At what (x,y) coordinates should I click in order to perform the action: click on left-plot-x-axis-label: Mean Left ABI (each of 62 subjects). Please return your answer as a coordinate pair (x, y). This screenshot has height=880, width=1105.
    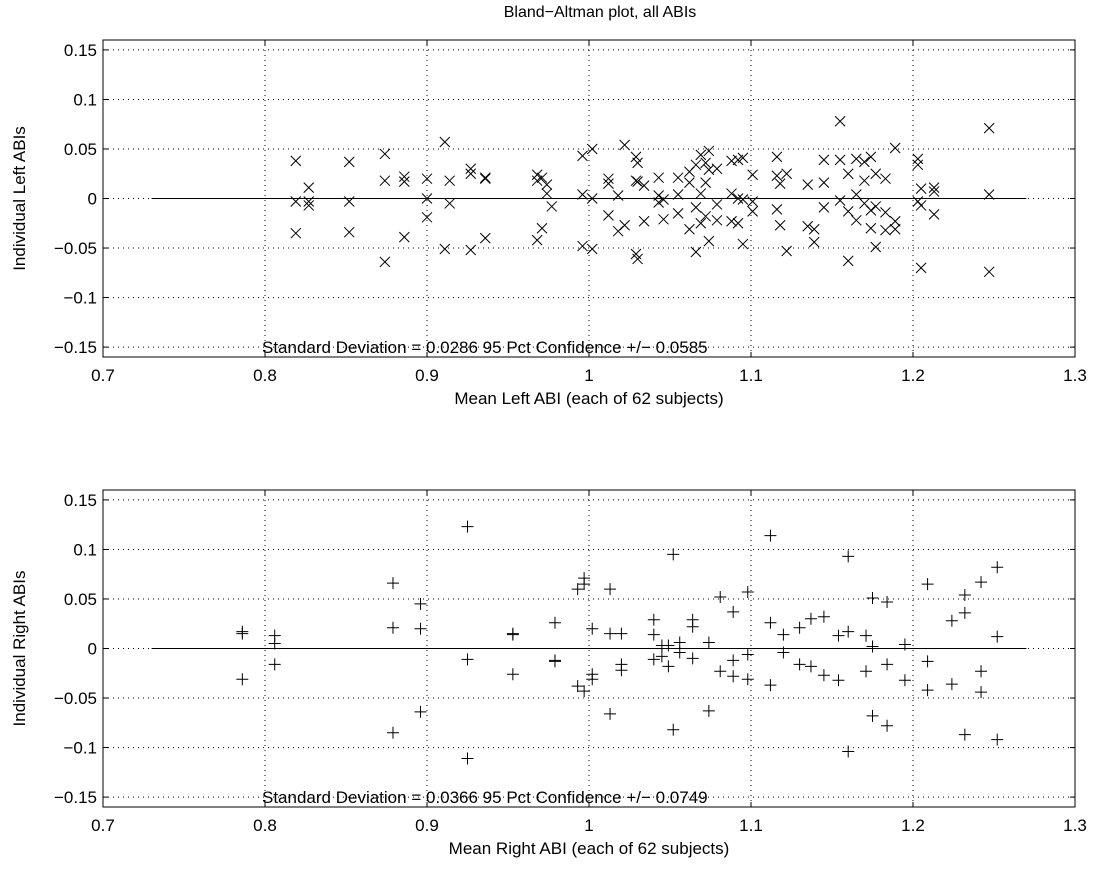
    Looking at the image, I should click on (588, 398).